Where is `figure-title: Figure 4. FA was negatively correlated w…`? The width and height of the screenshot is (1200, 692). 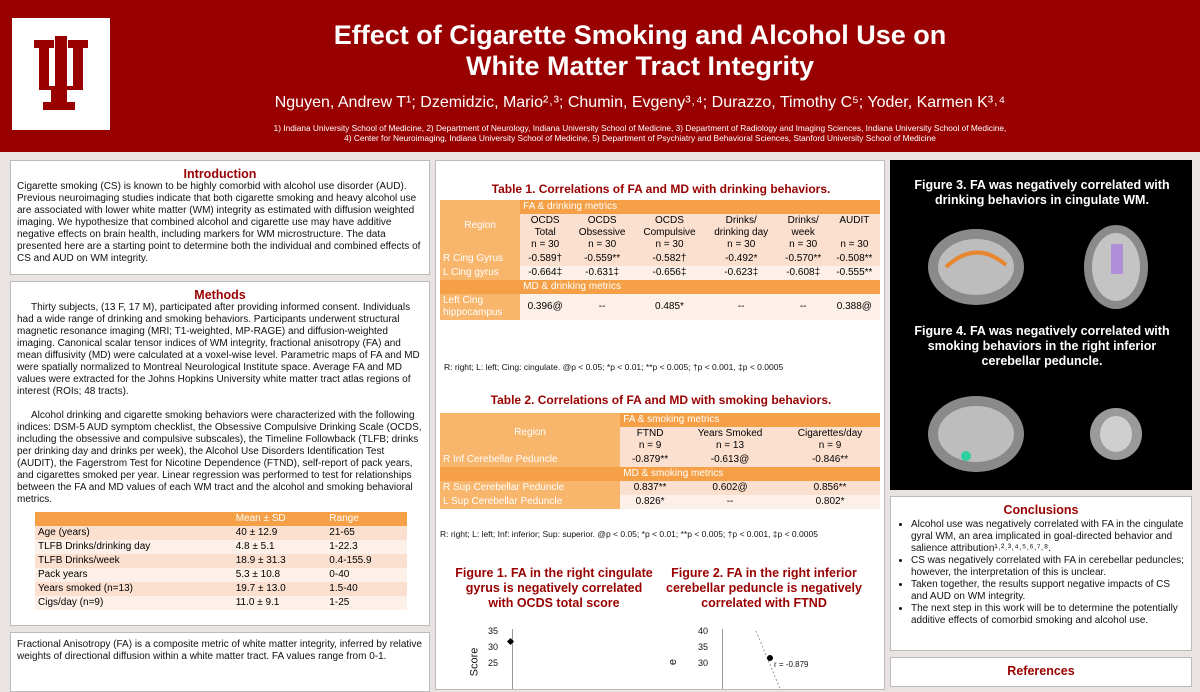
figure-title: Figure 4. FA was negatively correlated w… is located at coordinates (1042, 346).